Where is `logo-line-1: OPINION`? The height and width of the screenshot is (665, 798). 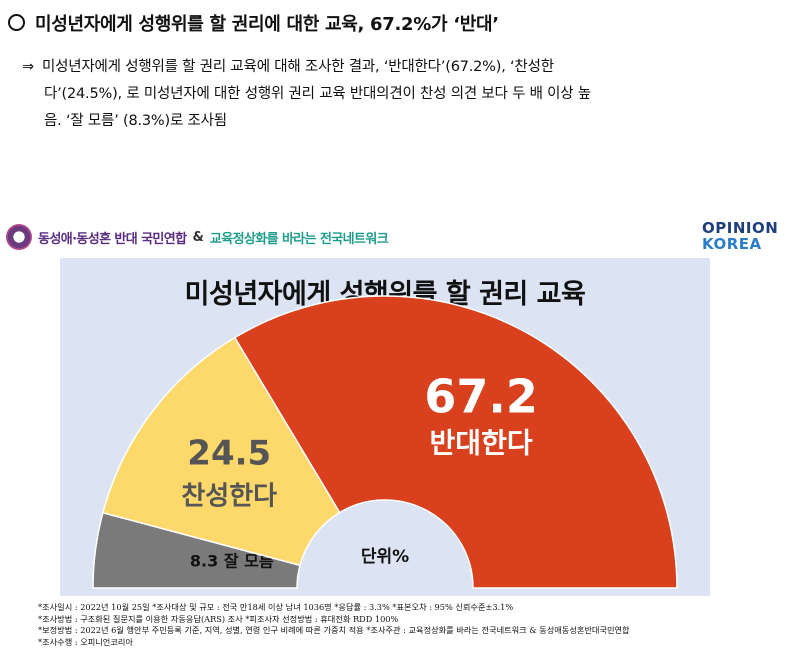
logo-line-1: OPINION is located at coordinates (740, 228).